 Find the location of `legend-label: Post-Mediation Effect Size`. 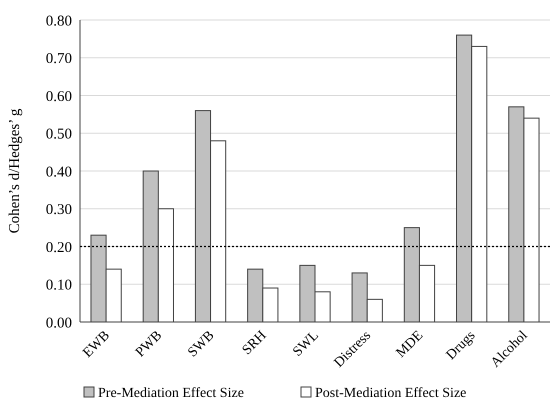

legend-label: Post-Mediation Effect Size is located at coordinates (390, 393).